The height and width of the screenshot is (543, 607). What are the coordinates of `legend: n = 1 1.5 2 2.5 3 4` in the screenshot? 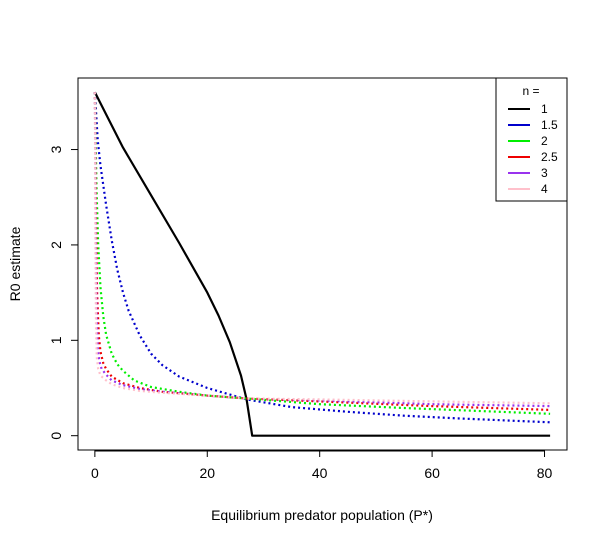 It's located at (531, 139).